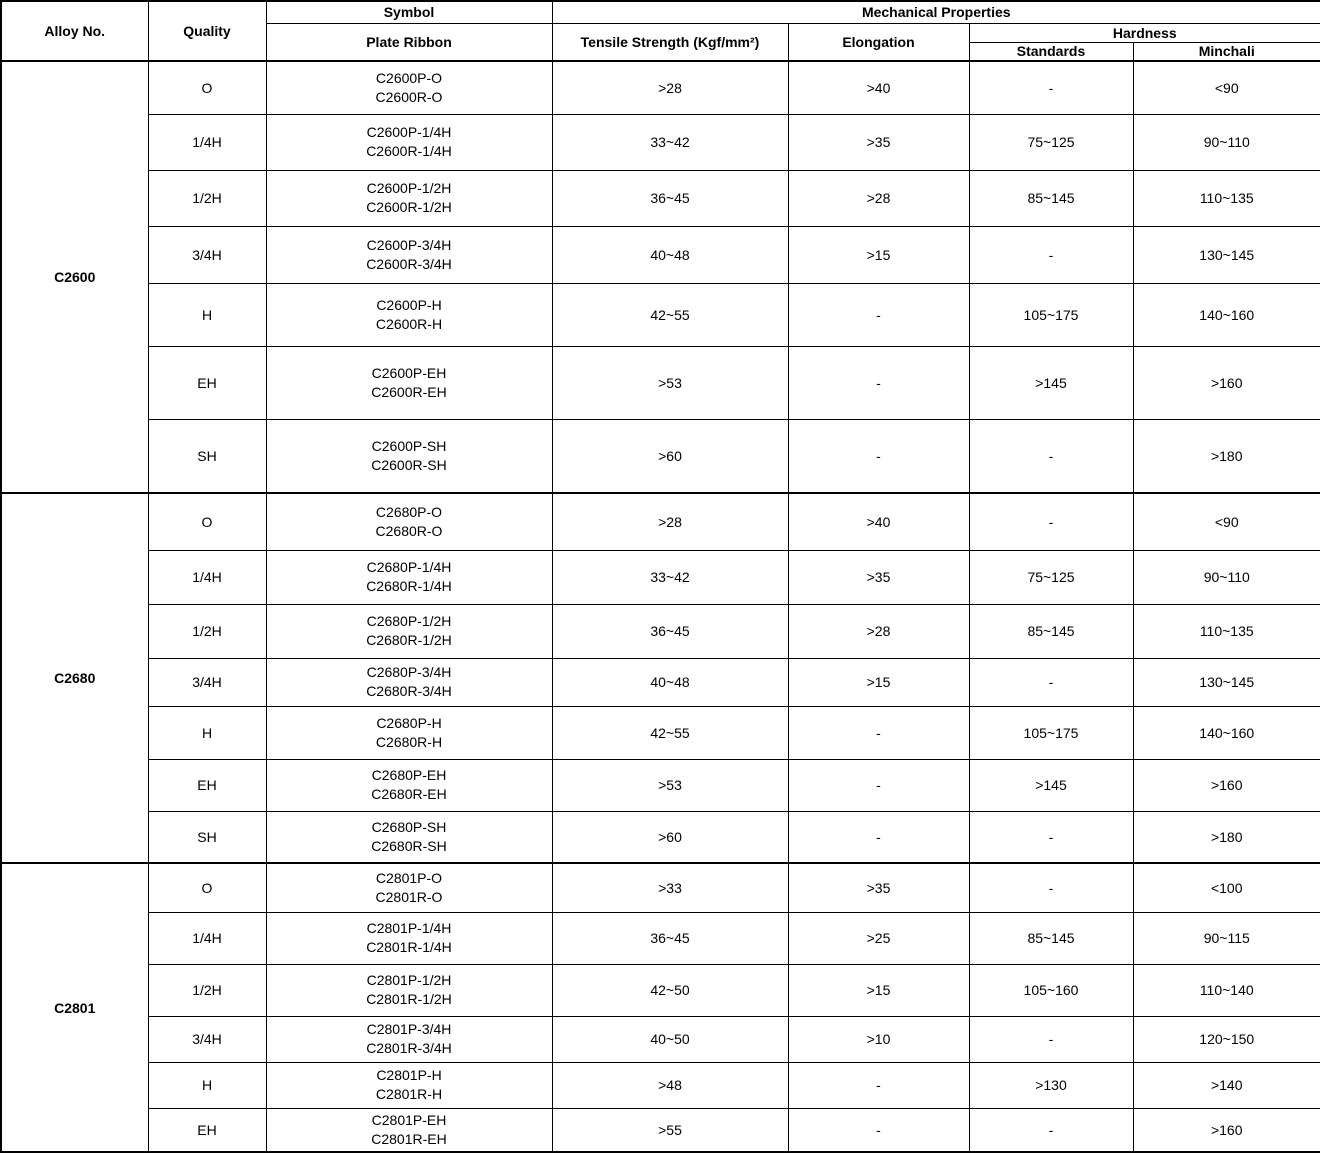 This screenshot has height=1153, width=1320. What do you see at coordinates (670, 785) in the screenshot?
I see `tensile-cell: >53` at bounding box center [670, 785].